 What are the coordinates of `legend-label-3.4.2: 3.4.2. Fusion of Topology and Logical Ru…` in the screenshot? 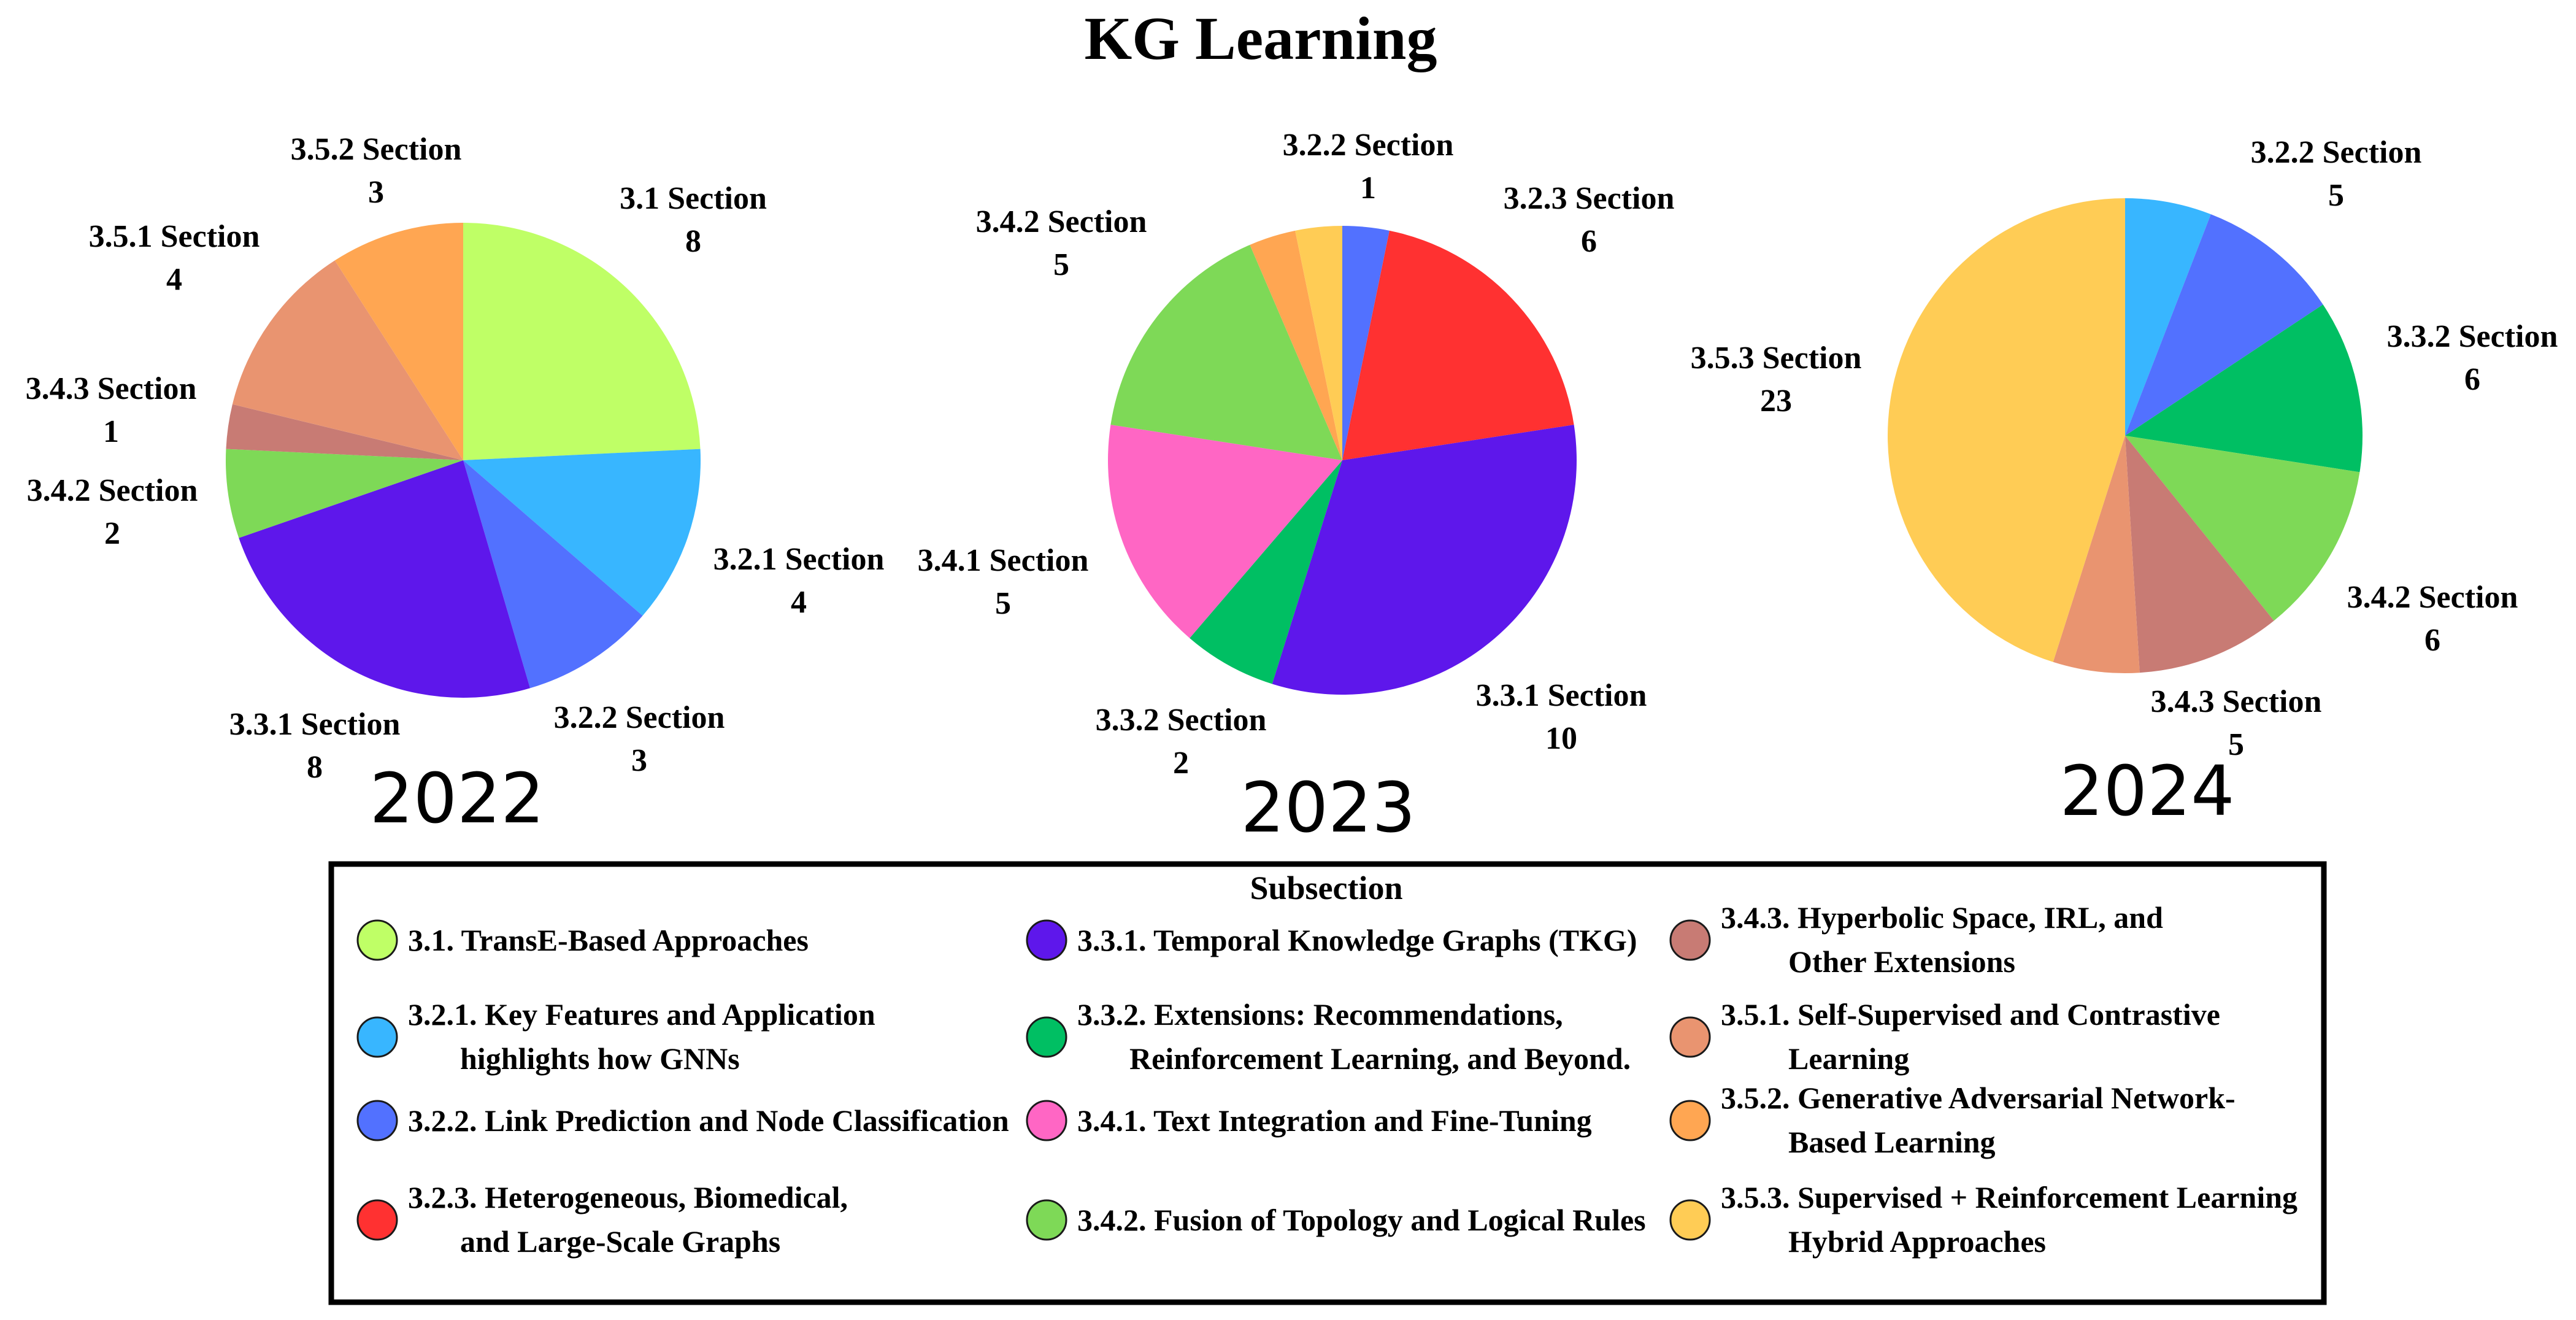 It's located at (1361, 1220).